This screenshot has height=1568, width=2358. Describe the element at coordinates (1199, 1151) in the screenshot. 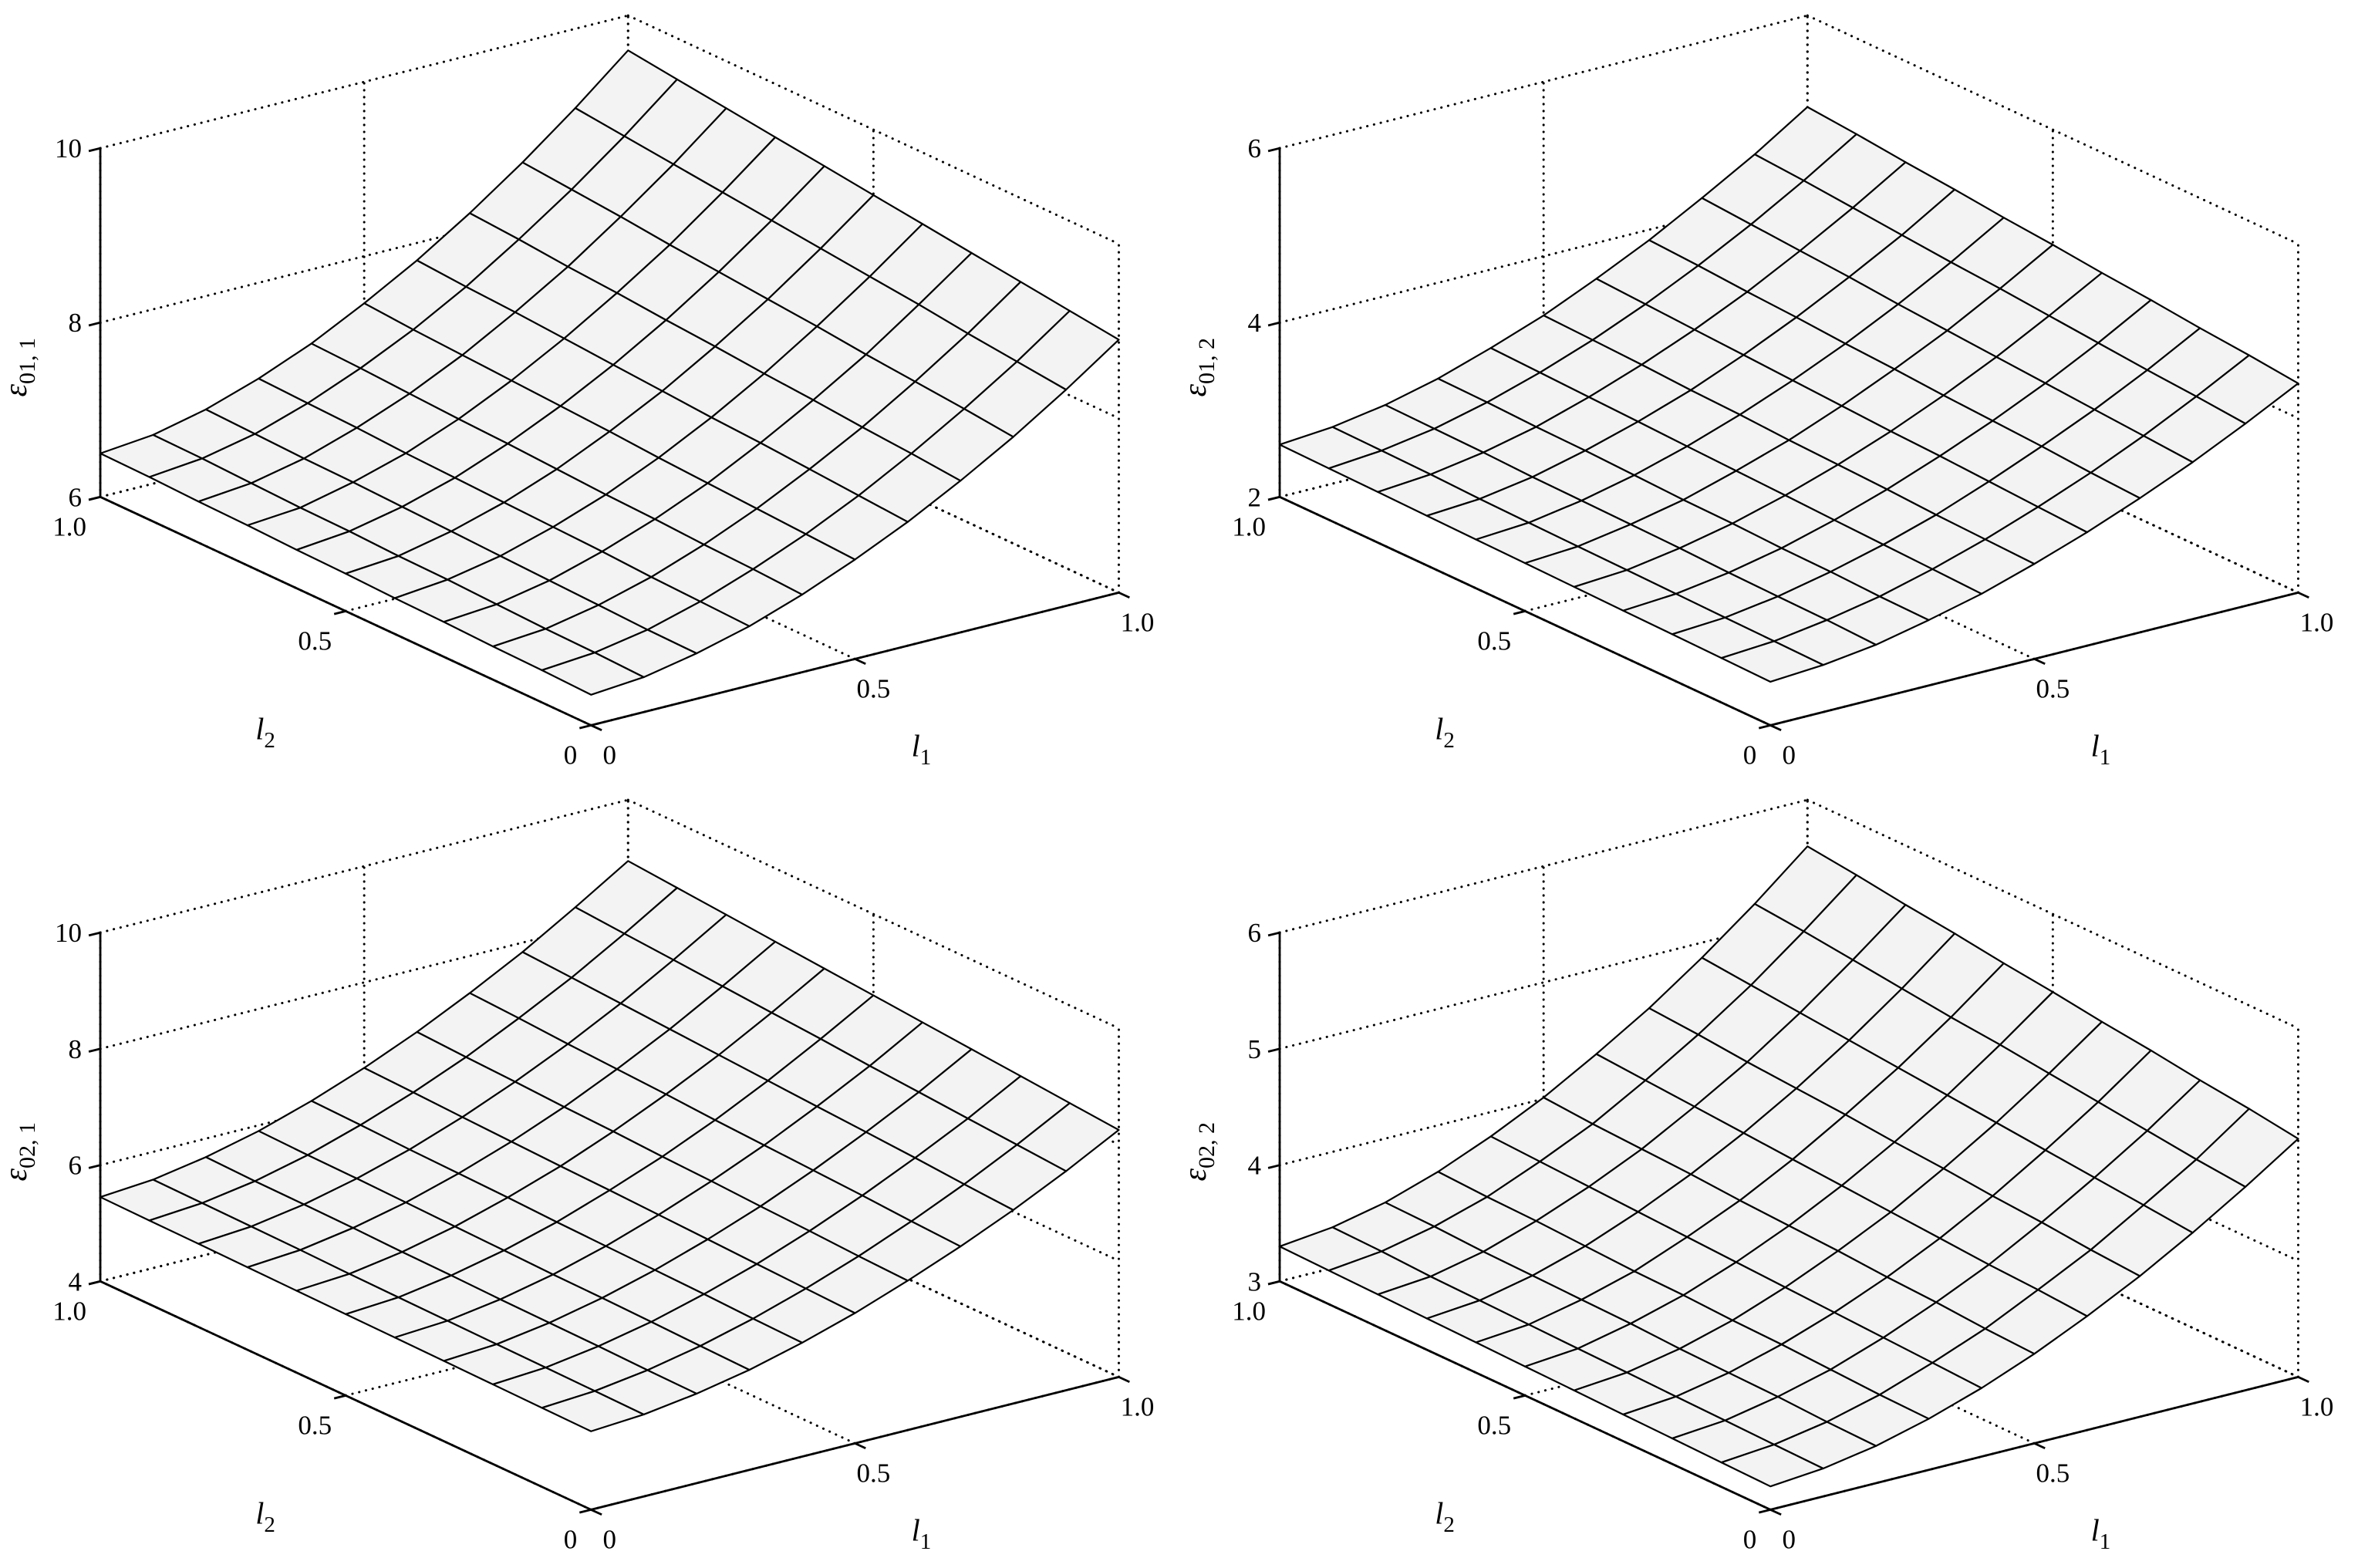

I see `z-axis-label: ε02, 2` at that location.